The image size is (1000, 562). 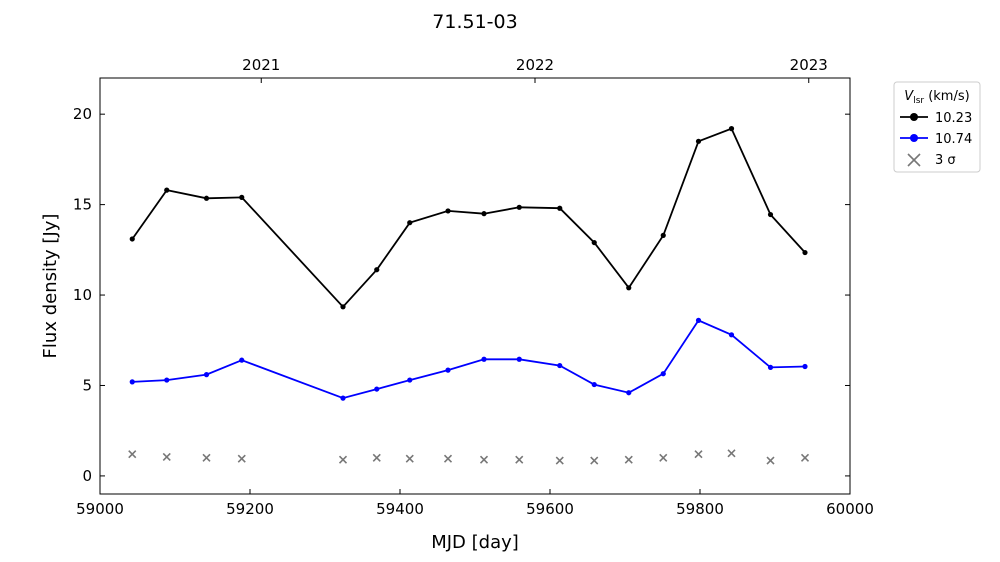 What do you see at coordinates (82, 295) in the screenshot?
I see `y-tick-label: 10` at bounding box center [82, 295].